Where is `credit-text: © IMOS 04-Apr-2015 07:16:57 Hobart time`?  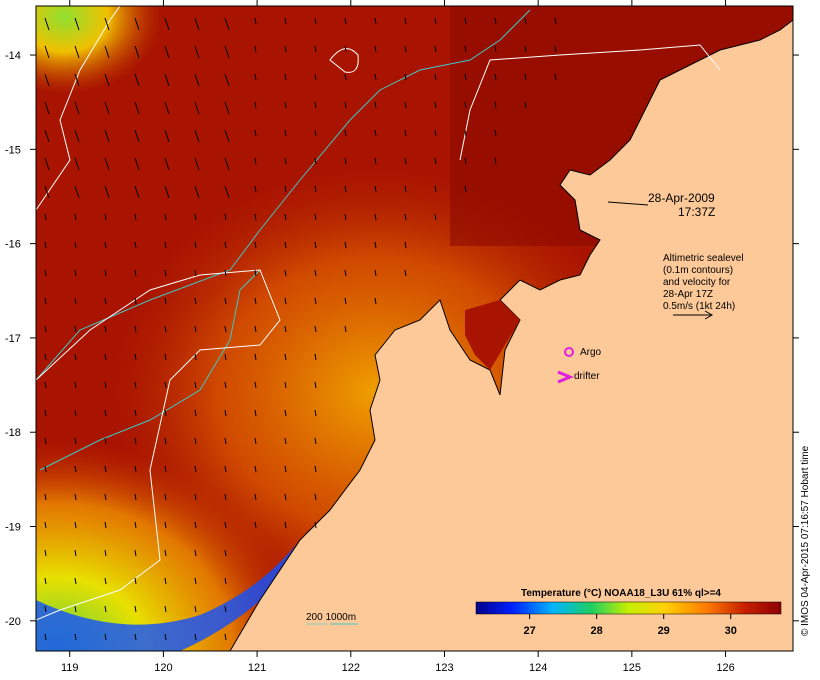
credit-text: © IMOS 04-Apr-2015 07:16:57 Hobart time is located at coordinates (805, 540).